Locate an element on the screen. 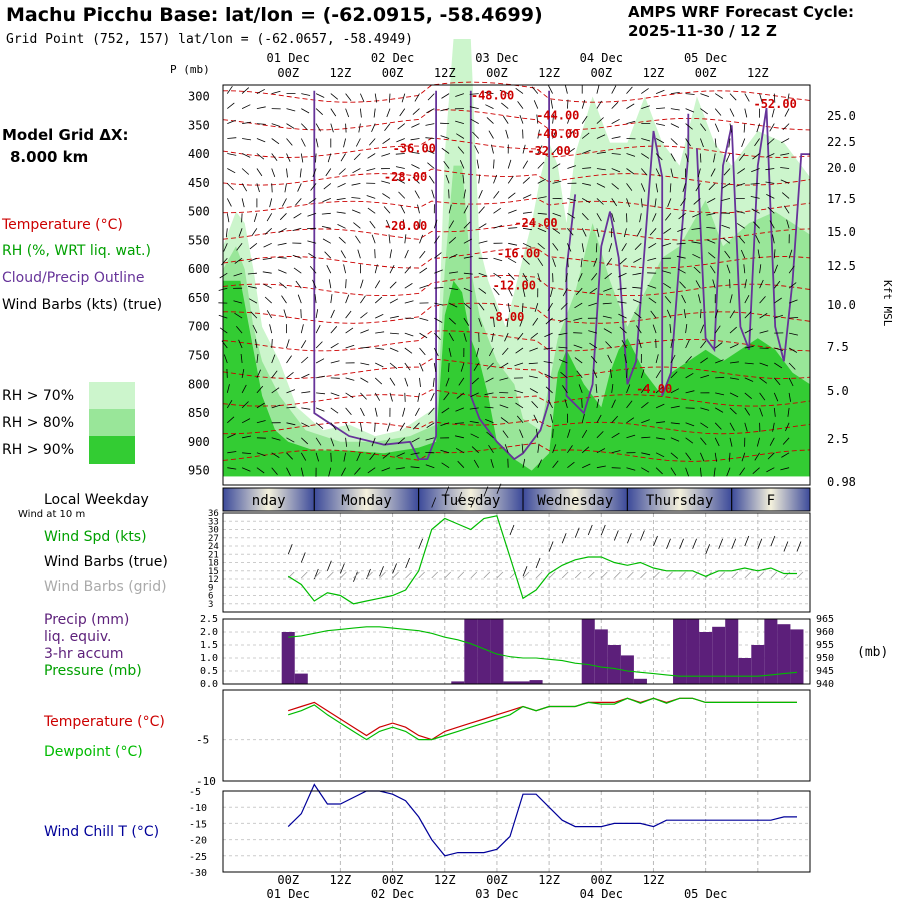 The height and width of the screenshot is (900, 900). top-day-label: 02 Dec is located at coordinates (392, 58).